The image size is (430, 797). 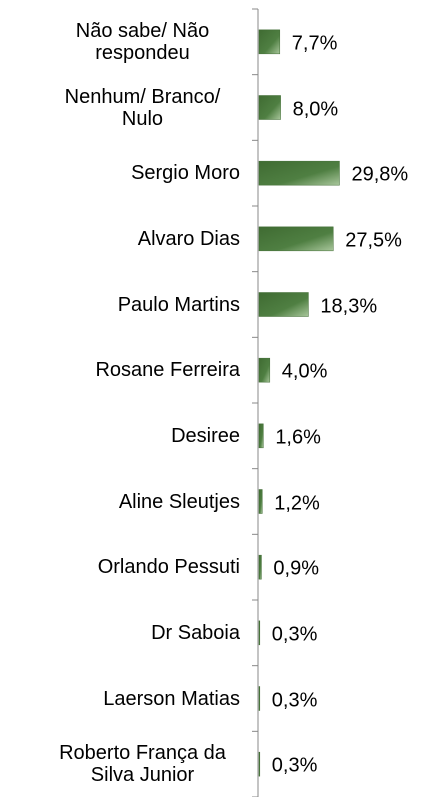 I want to click on value-label: 8,0%, so click(x=315, y=109).